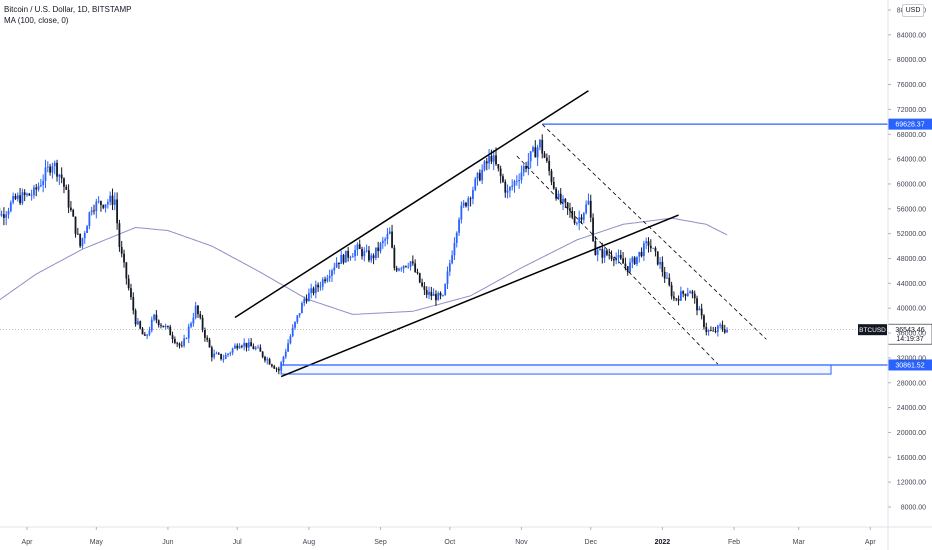 The image size is (932, 550). What do you see at coordinates (913, 10) in the screenshot?
I see `currency-button: USD` at bounding box center [913, 10].